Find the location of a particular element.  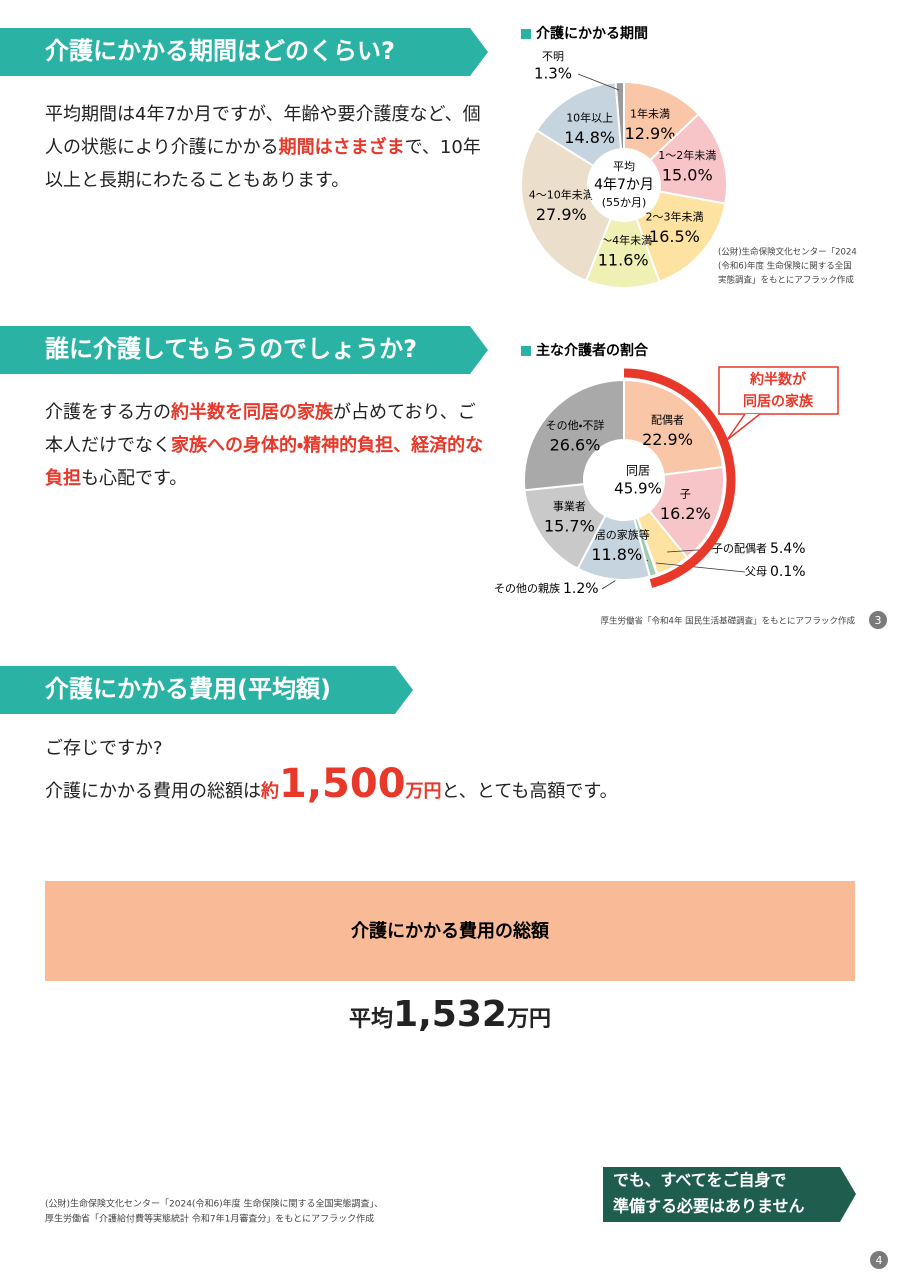

group-value: 45.9% is located at coordinates (638, 489).